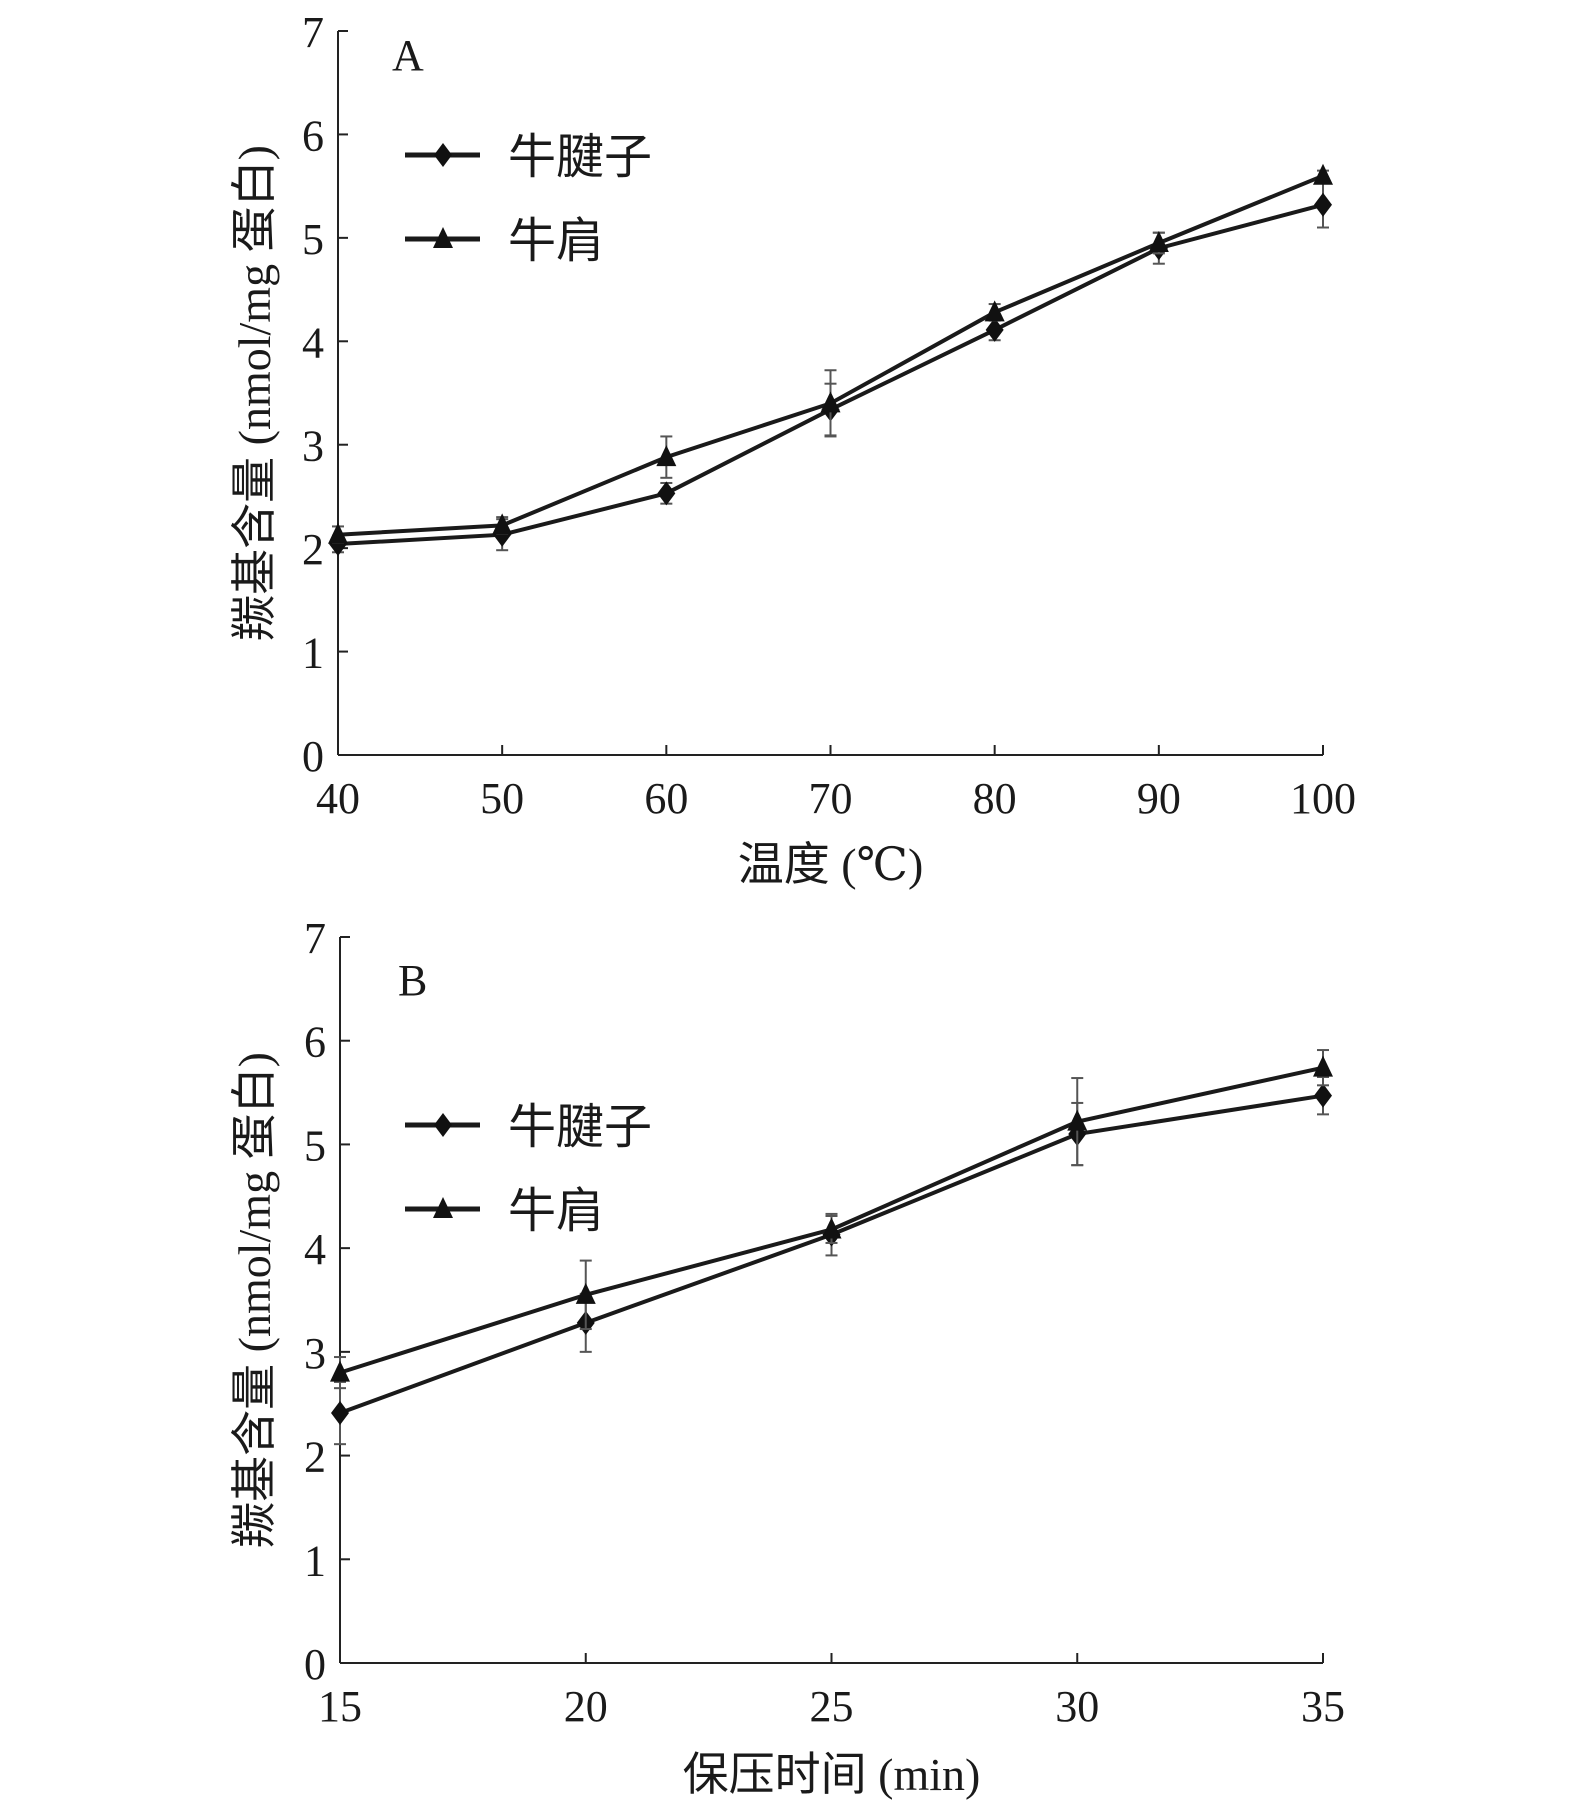 This screenshot has height=1811, width=1575. I want to click on x-tick-label: 70, so click(831, 798).